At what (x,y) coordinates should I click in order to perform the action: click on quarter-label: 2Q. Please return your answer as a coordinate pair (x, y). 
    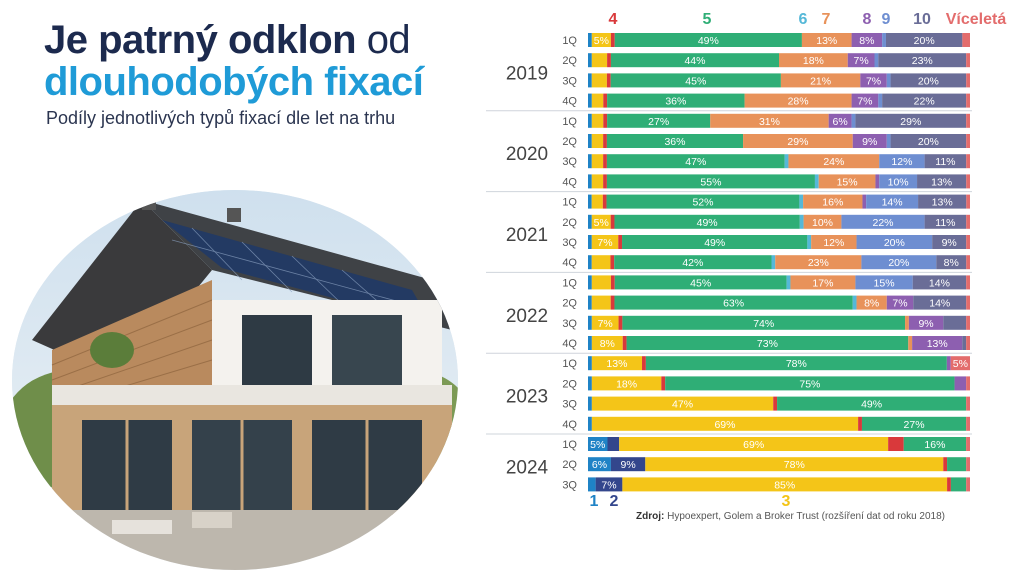
    Looking at the image, I should click on (569, 61).